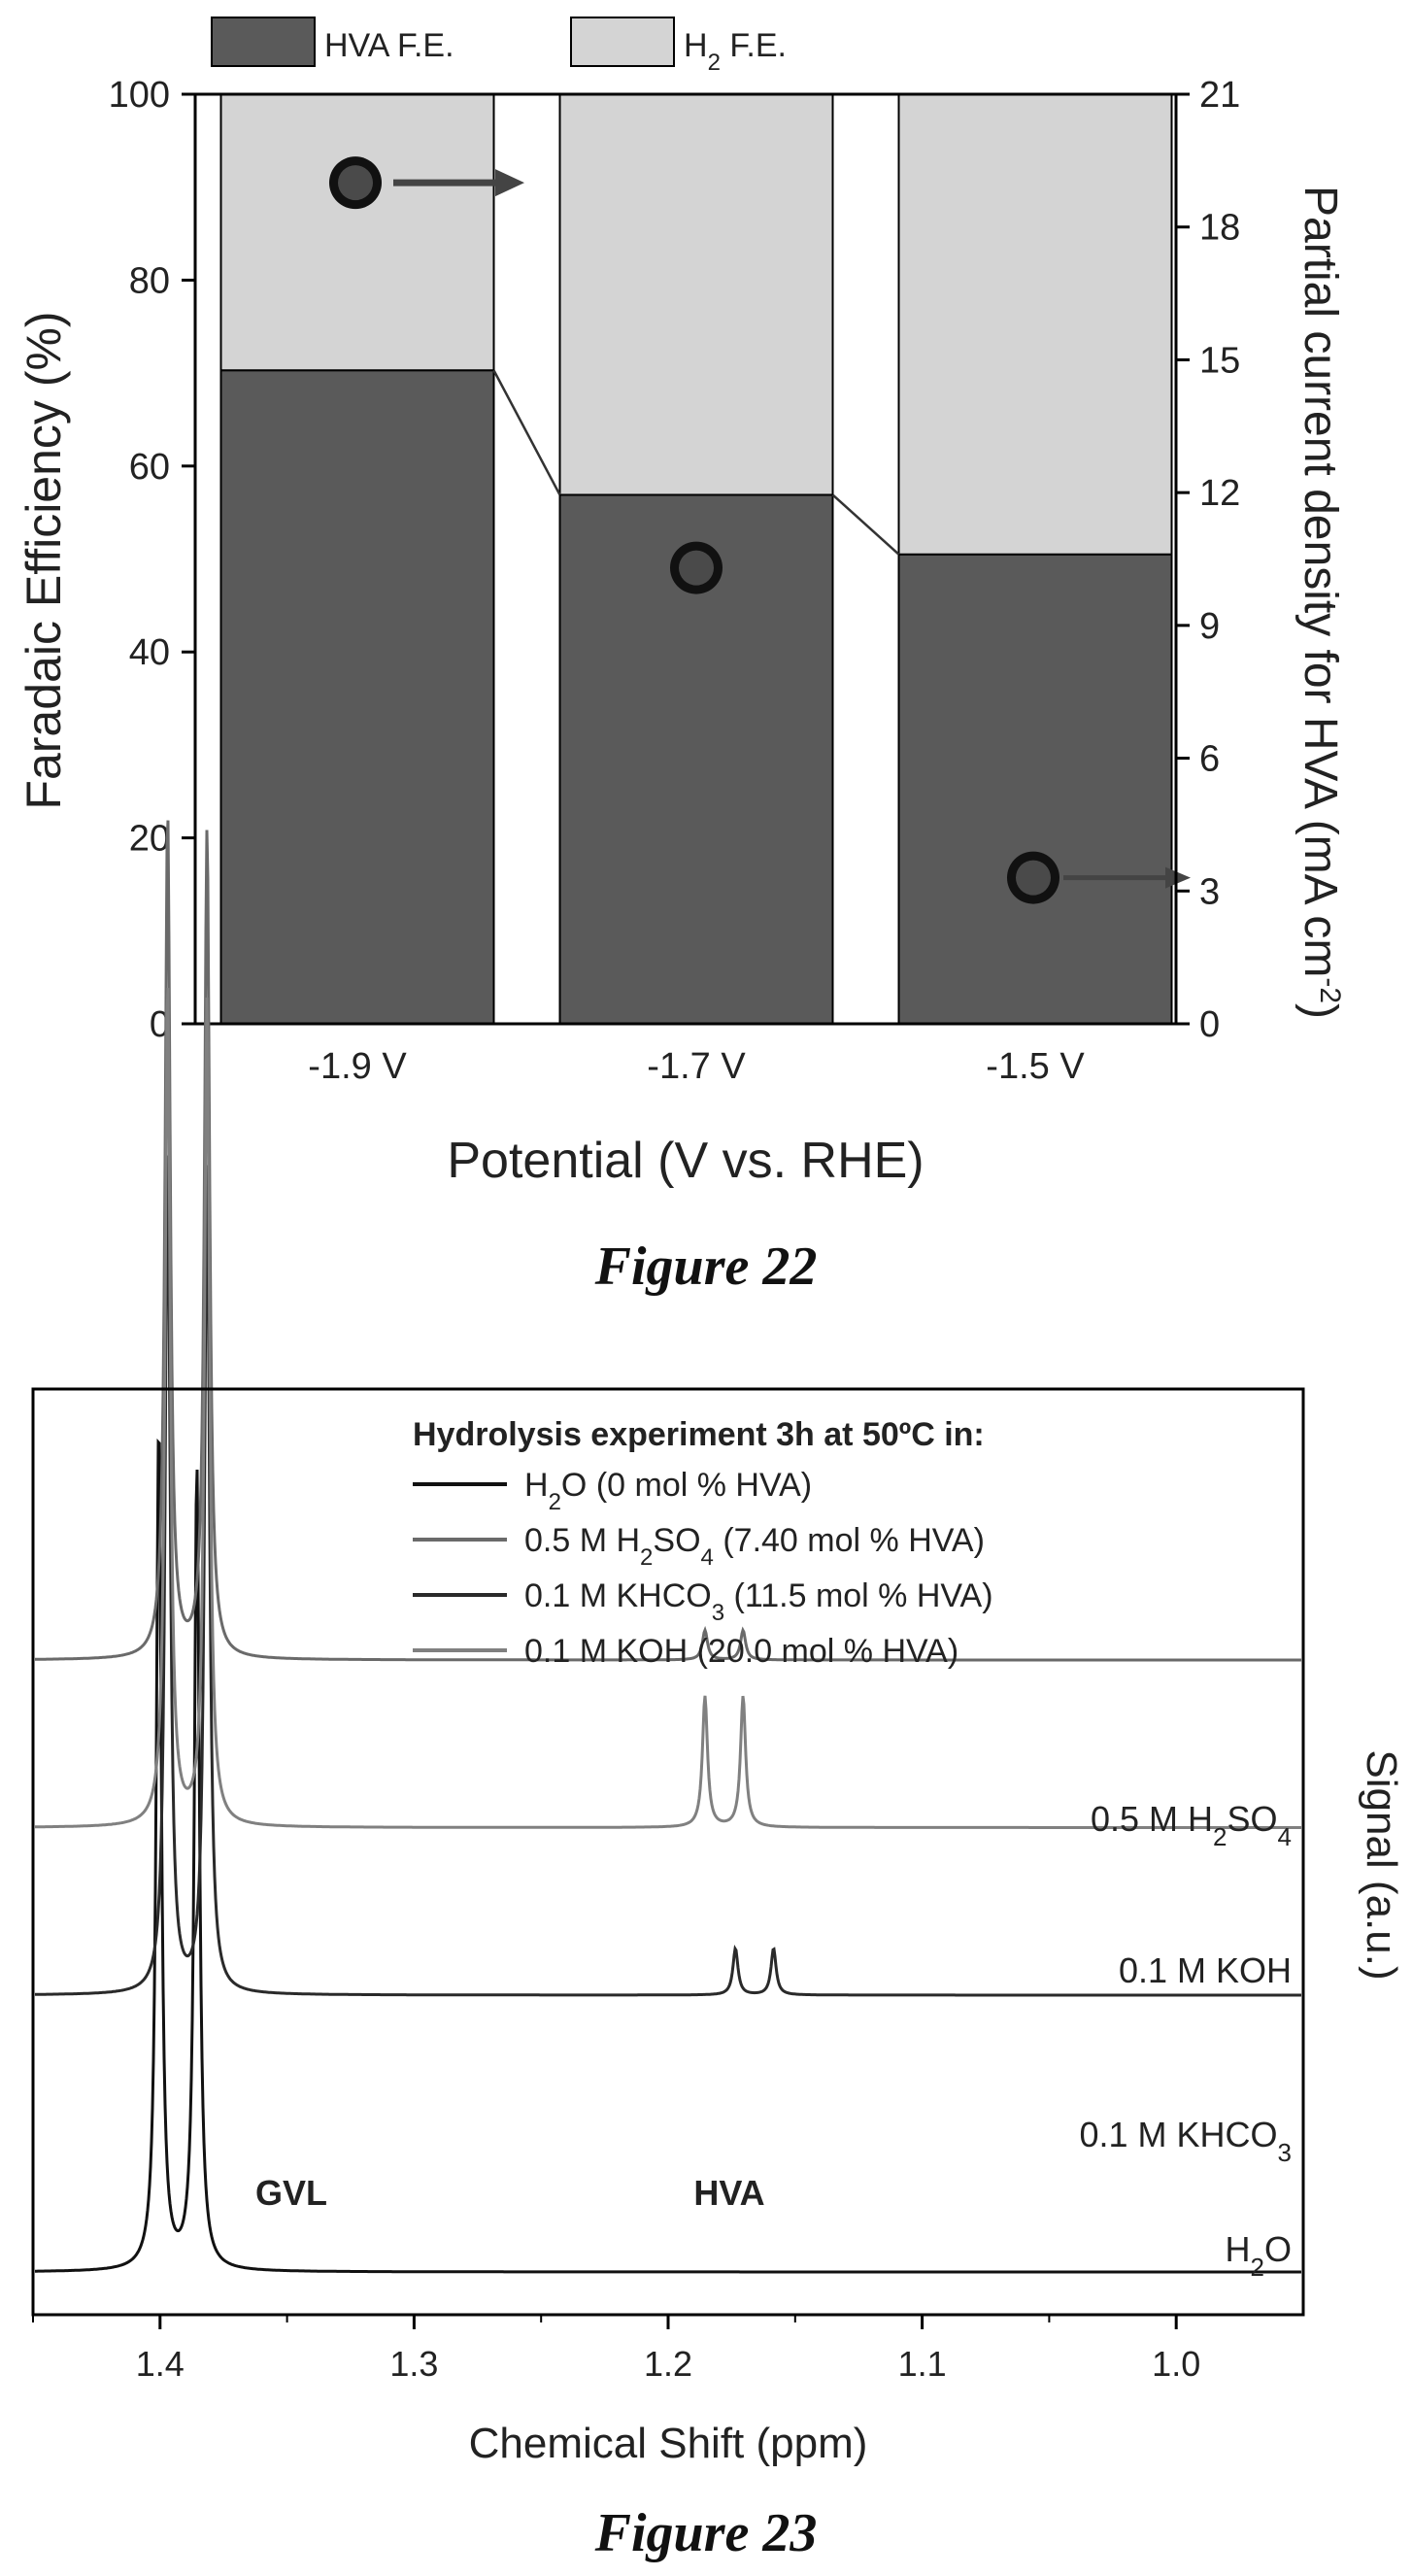 The height and width of the screenshot is (2576, 1412). What do you see at coordinates (1209, 759) in the screenshot?
I see `right-y-tick-label: 6` at bounding box center [1209, 759].